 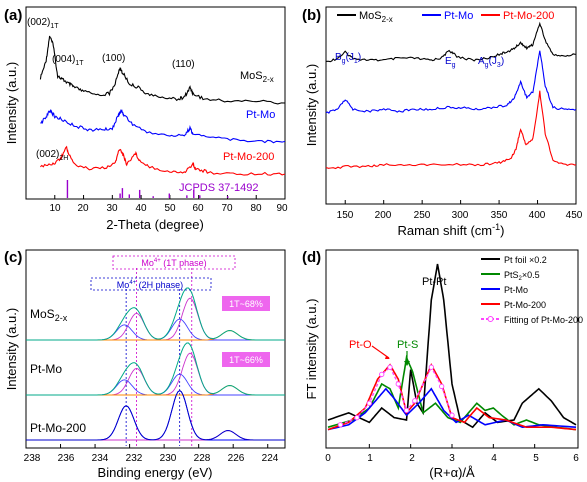 What do you see at coordinates (113, 58) in the screenshot?
I see `panel-a-annotation: (100)` at bounding box center [113, 58].